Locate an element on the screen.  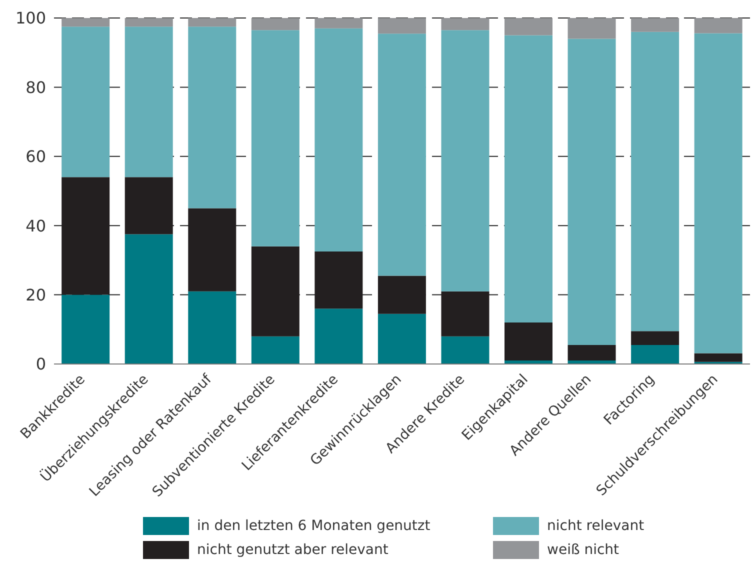
y-tick-label: 0 is located at coordinates (41, 364).